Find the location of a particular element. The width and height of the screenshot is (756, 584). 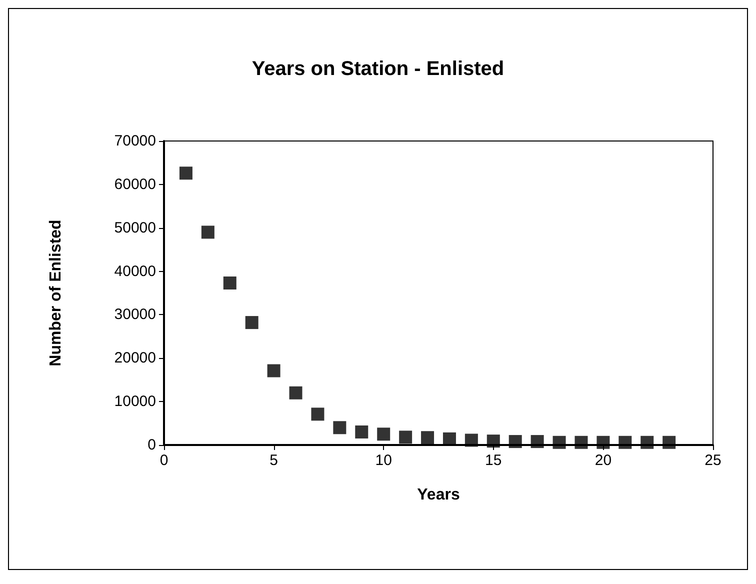

x-tick-label: 20 is located at coordinates (603, 460).